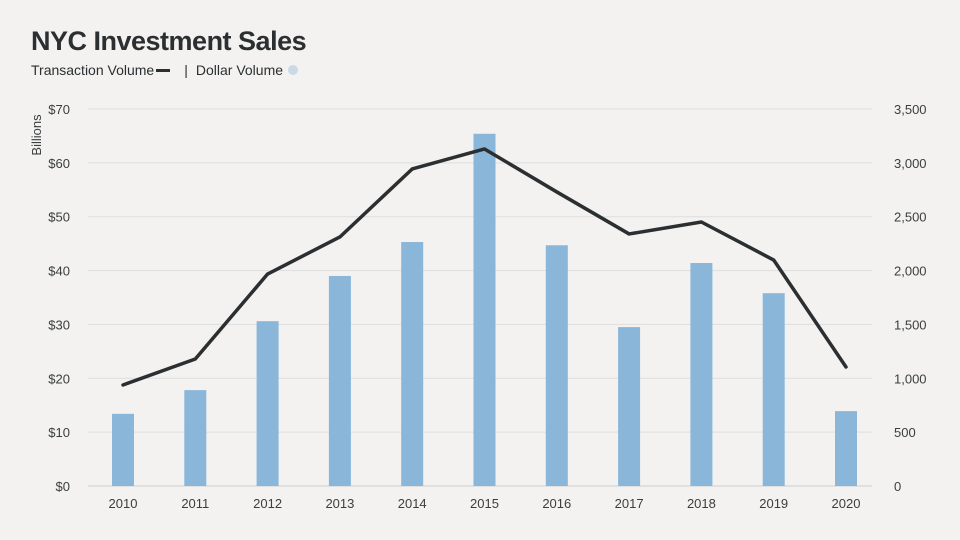 This screenshot has width=960, height=540. I want to click on x-tick-label: 2017, so click(629, 503).